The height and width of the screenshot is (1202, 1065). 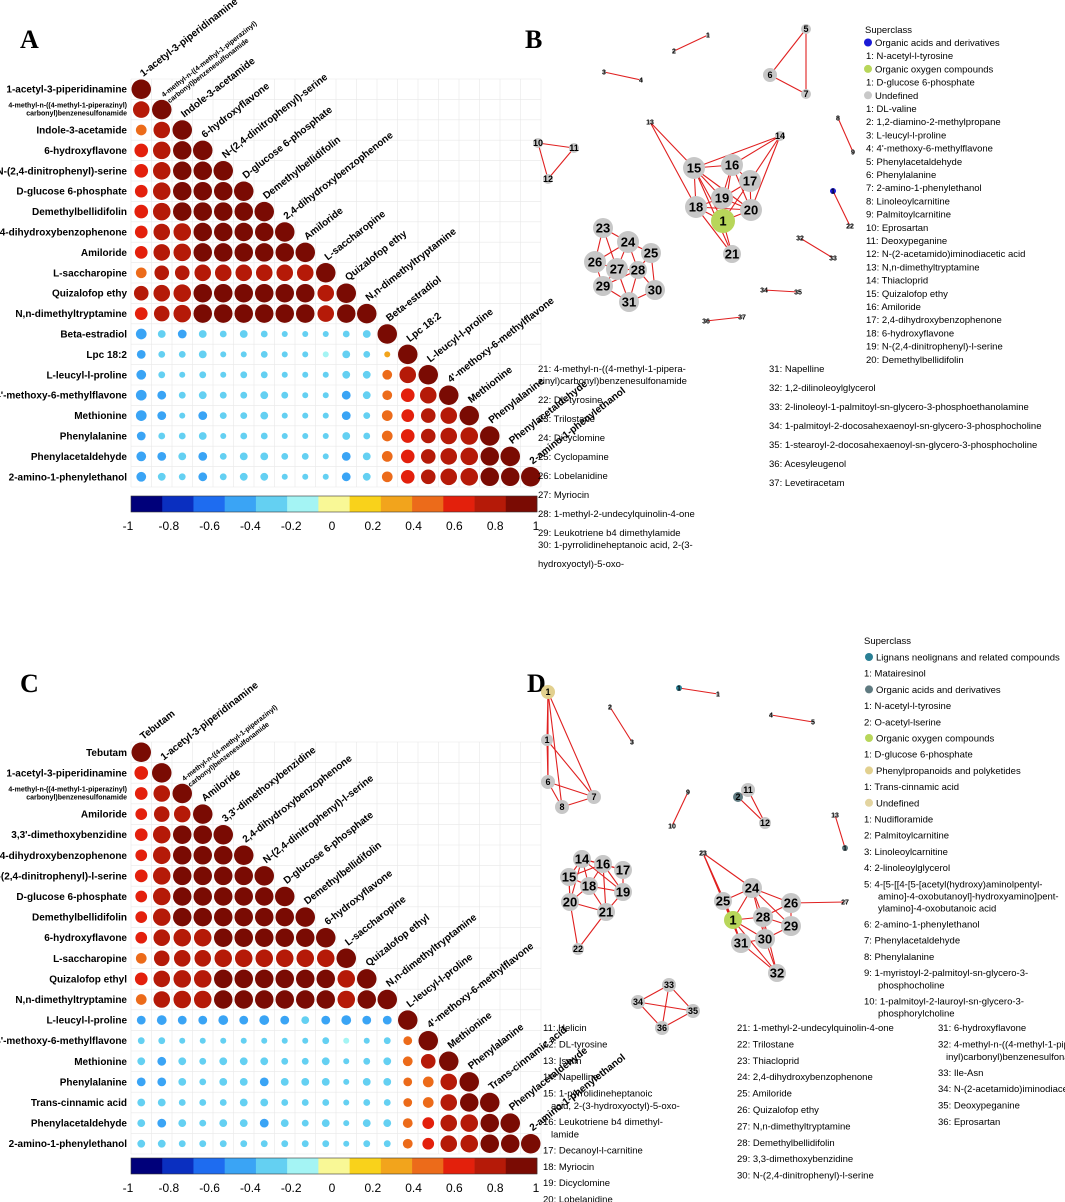 I want to click on legend-item: 7: 2-amino-1-phenylethanol, so click(x=924, y=188).